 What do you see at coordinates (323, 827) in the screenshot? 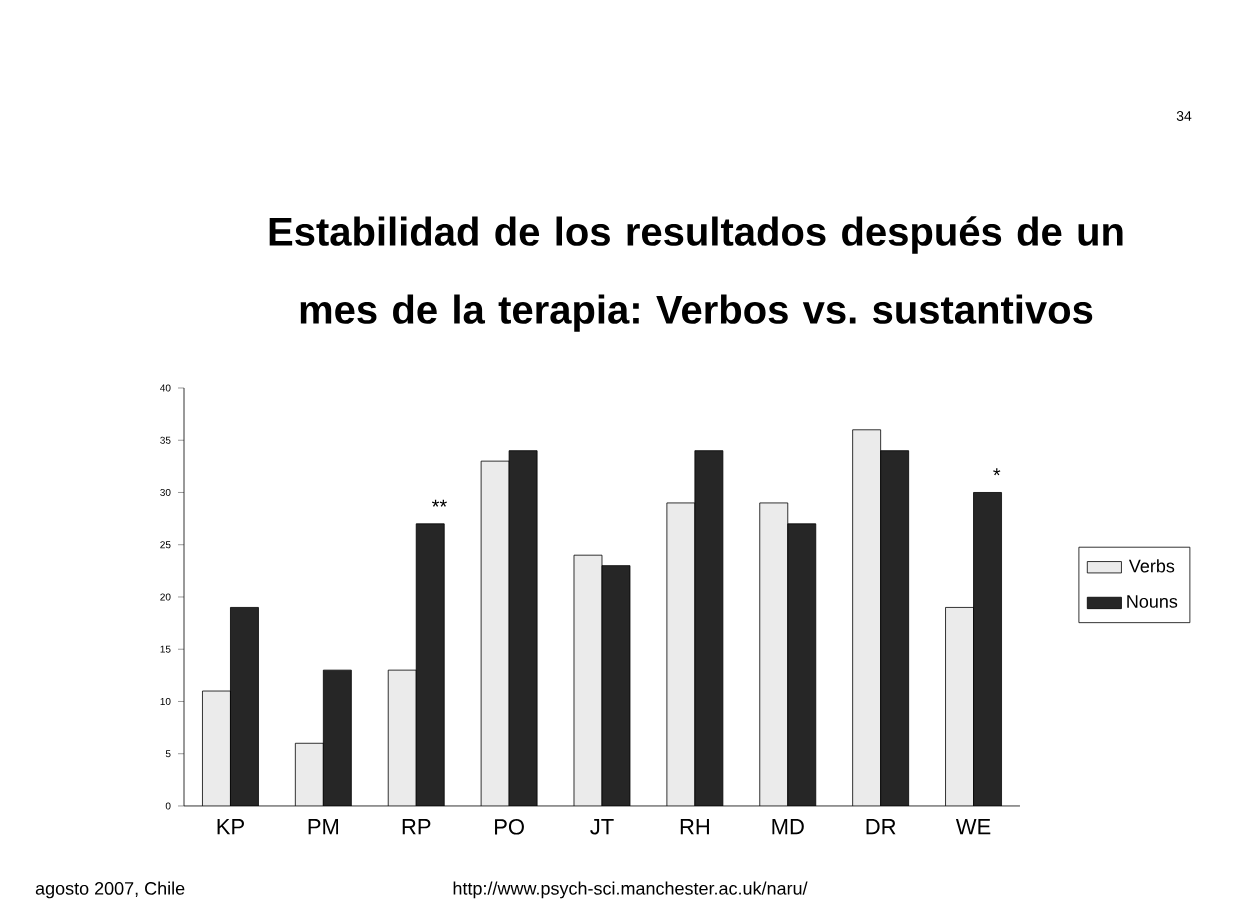
I see `x-tick-label: PM` at bounding box center [323, 827].